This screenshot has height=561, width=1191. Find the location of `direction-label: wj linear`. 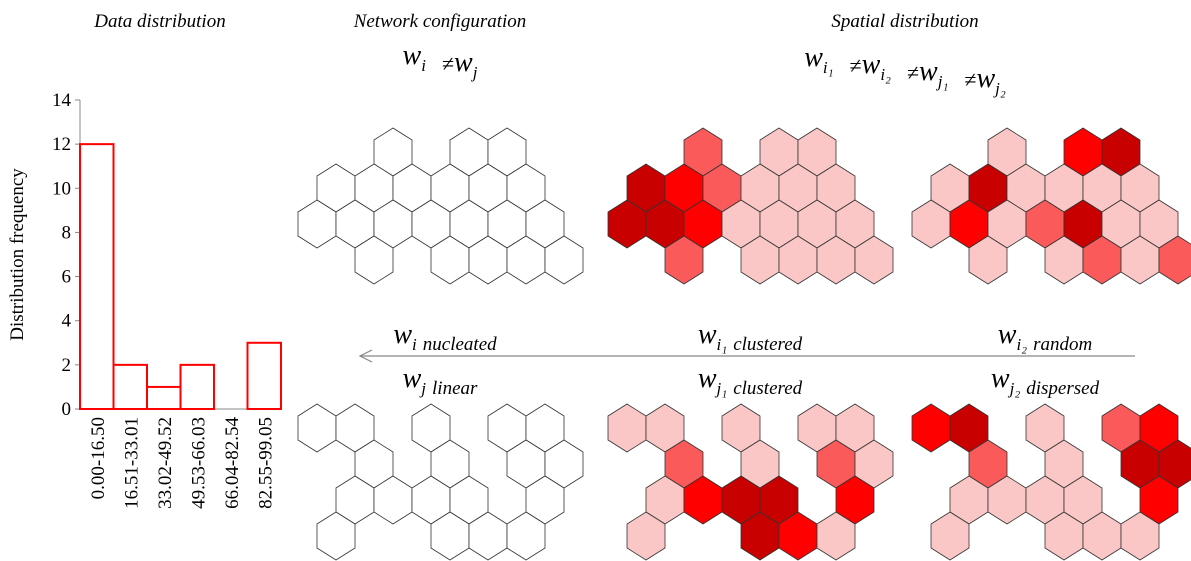

direction-label: wj linear is located at coordinates (440, 381).